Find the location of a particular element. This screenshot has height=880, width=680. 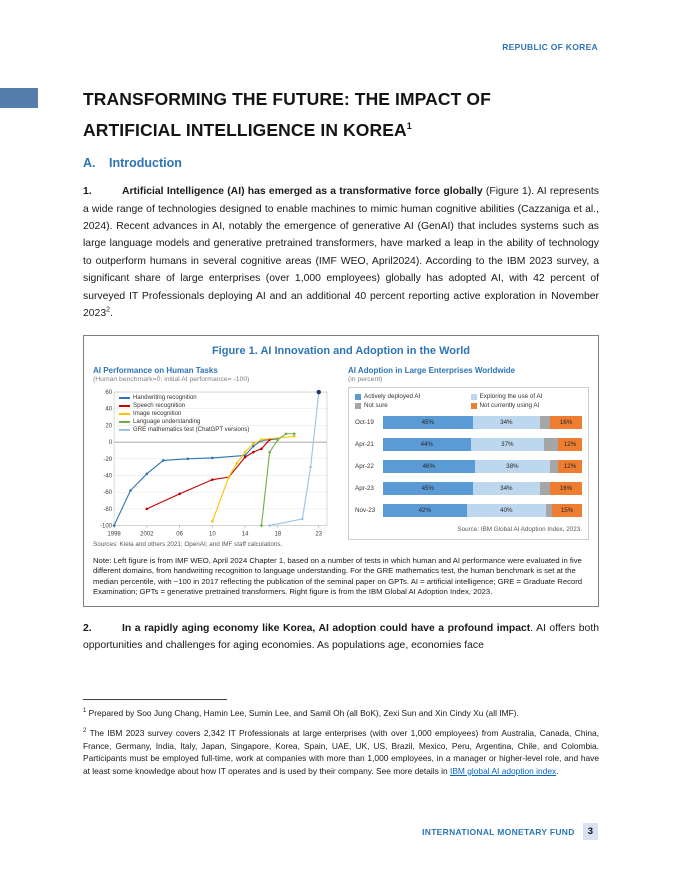

page-footer: INTERNATIONAL MONETARY FUND 3 is located at coordinates (510, 831).